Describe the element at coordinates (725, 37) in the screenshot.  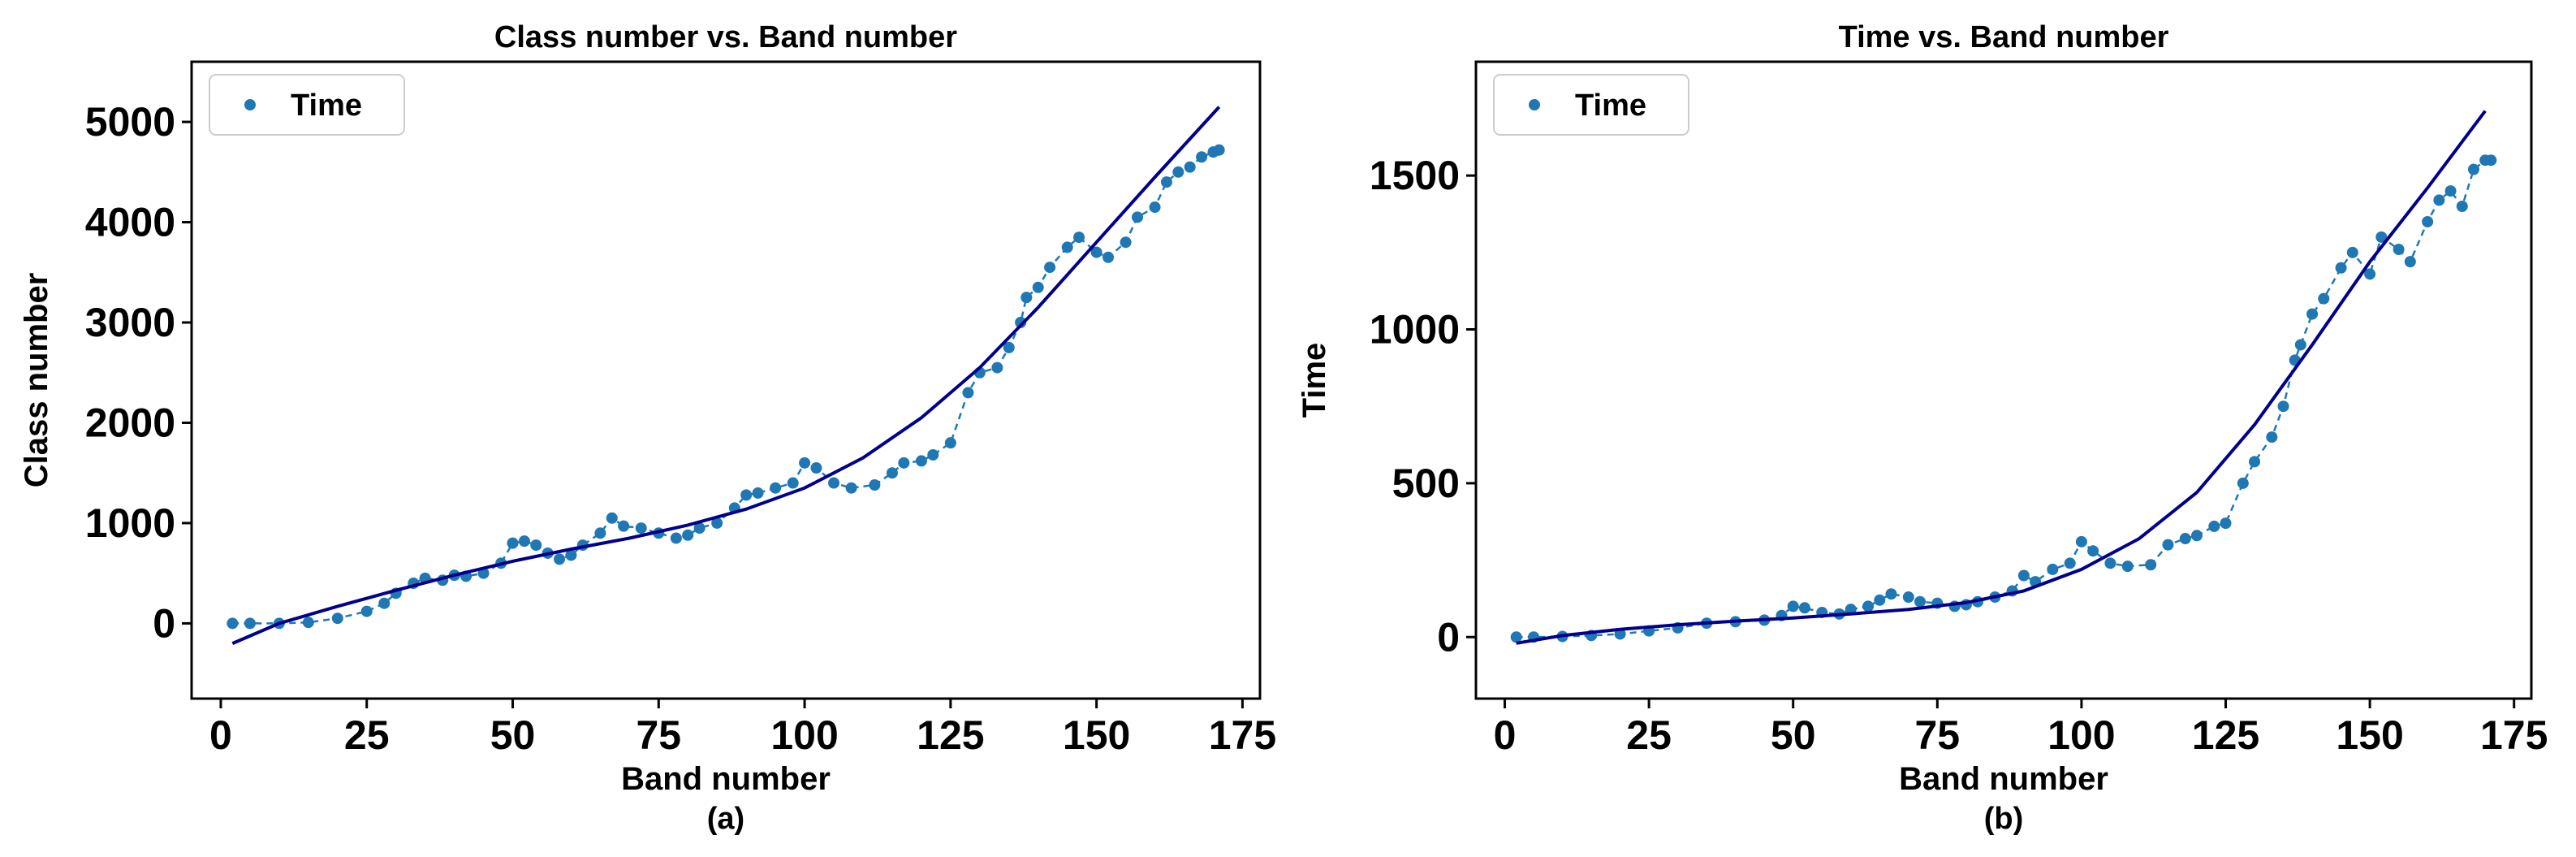
I see `chart-a-title: Class number vs. Band number` at that location.